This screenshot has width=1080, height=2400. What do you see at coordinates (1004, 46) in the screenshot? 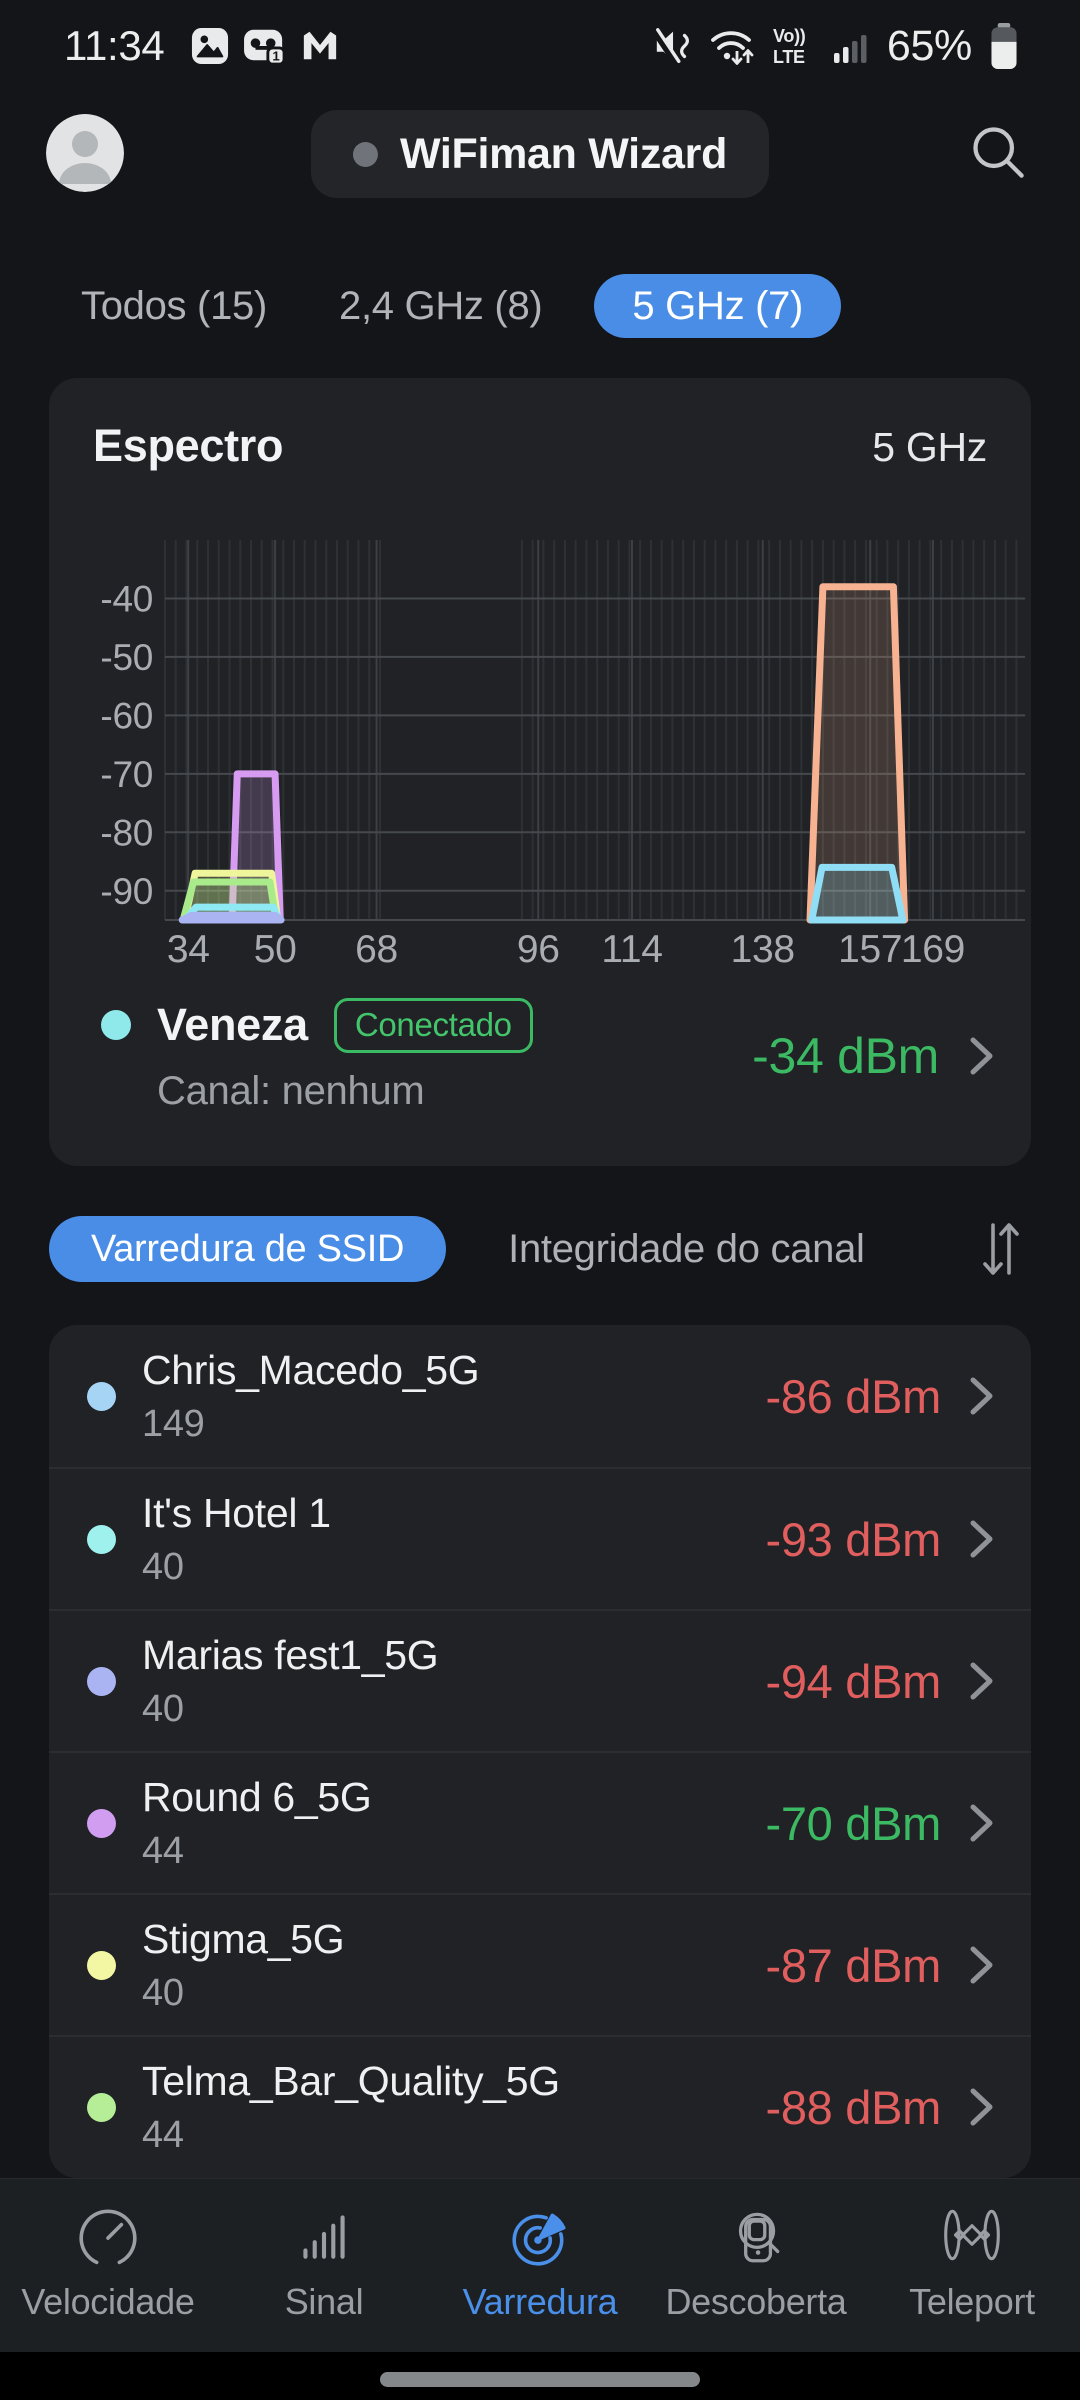
I see `battery-icon` at bounding box center [1004, 46].